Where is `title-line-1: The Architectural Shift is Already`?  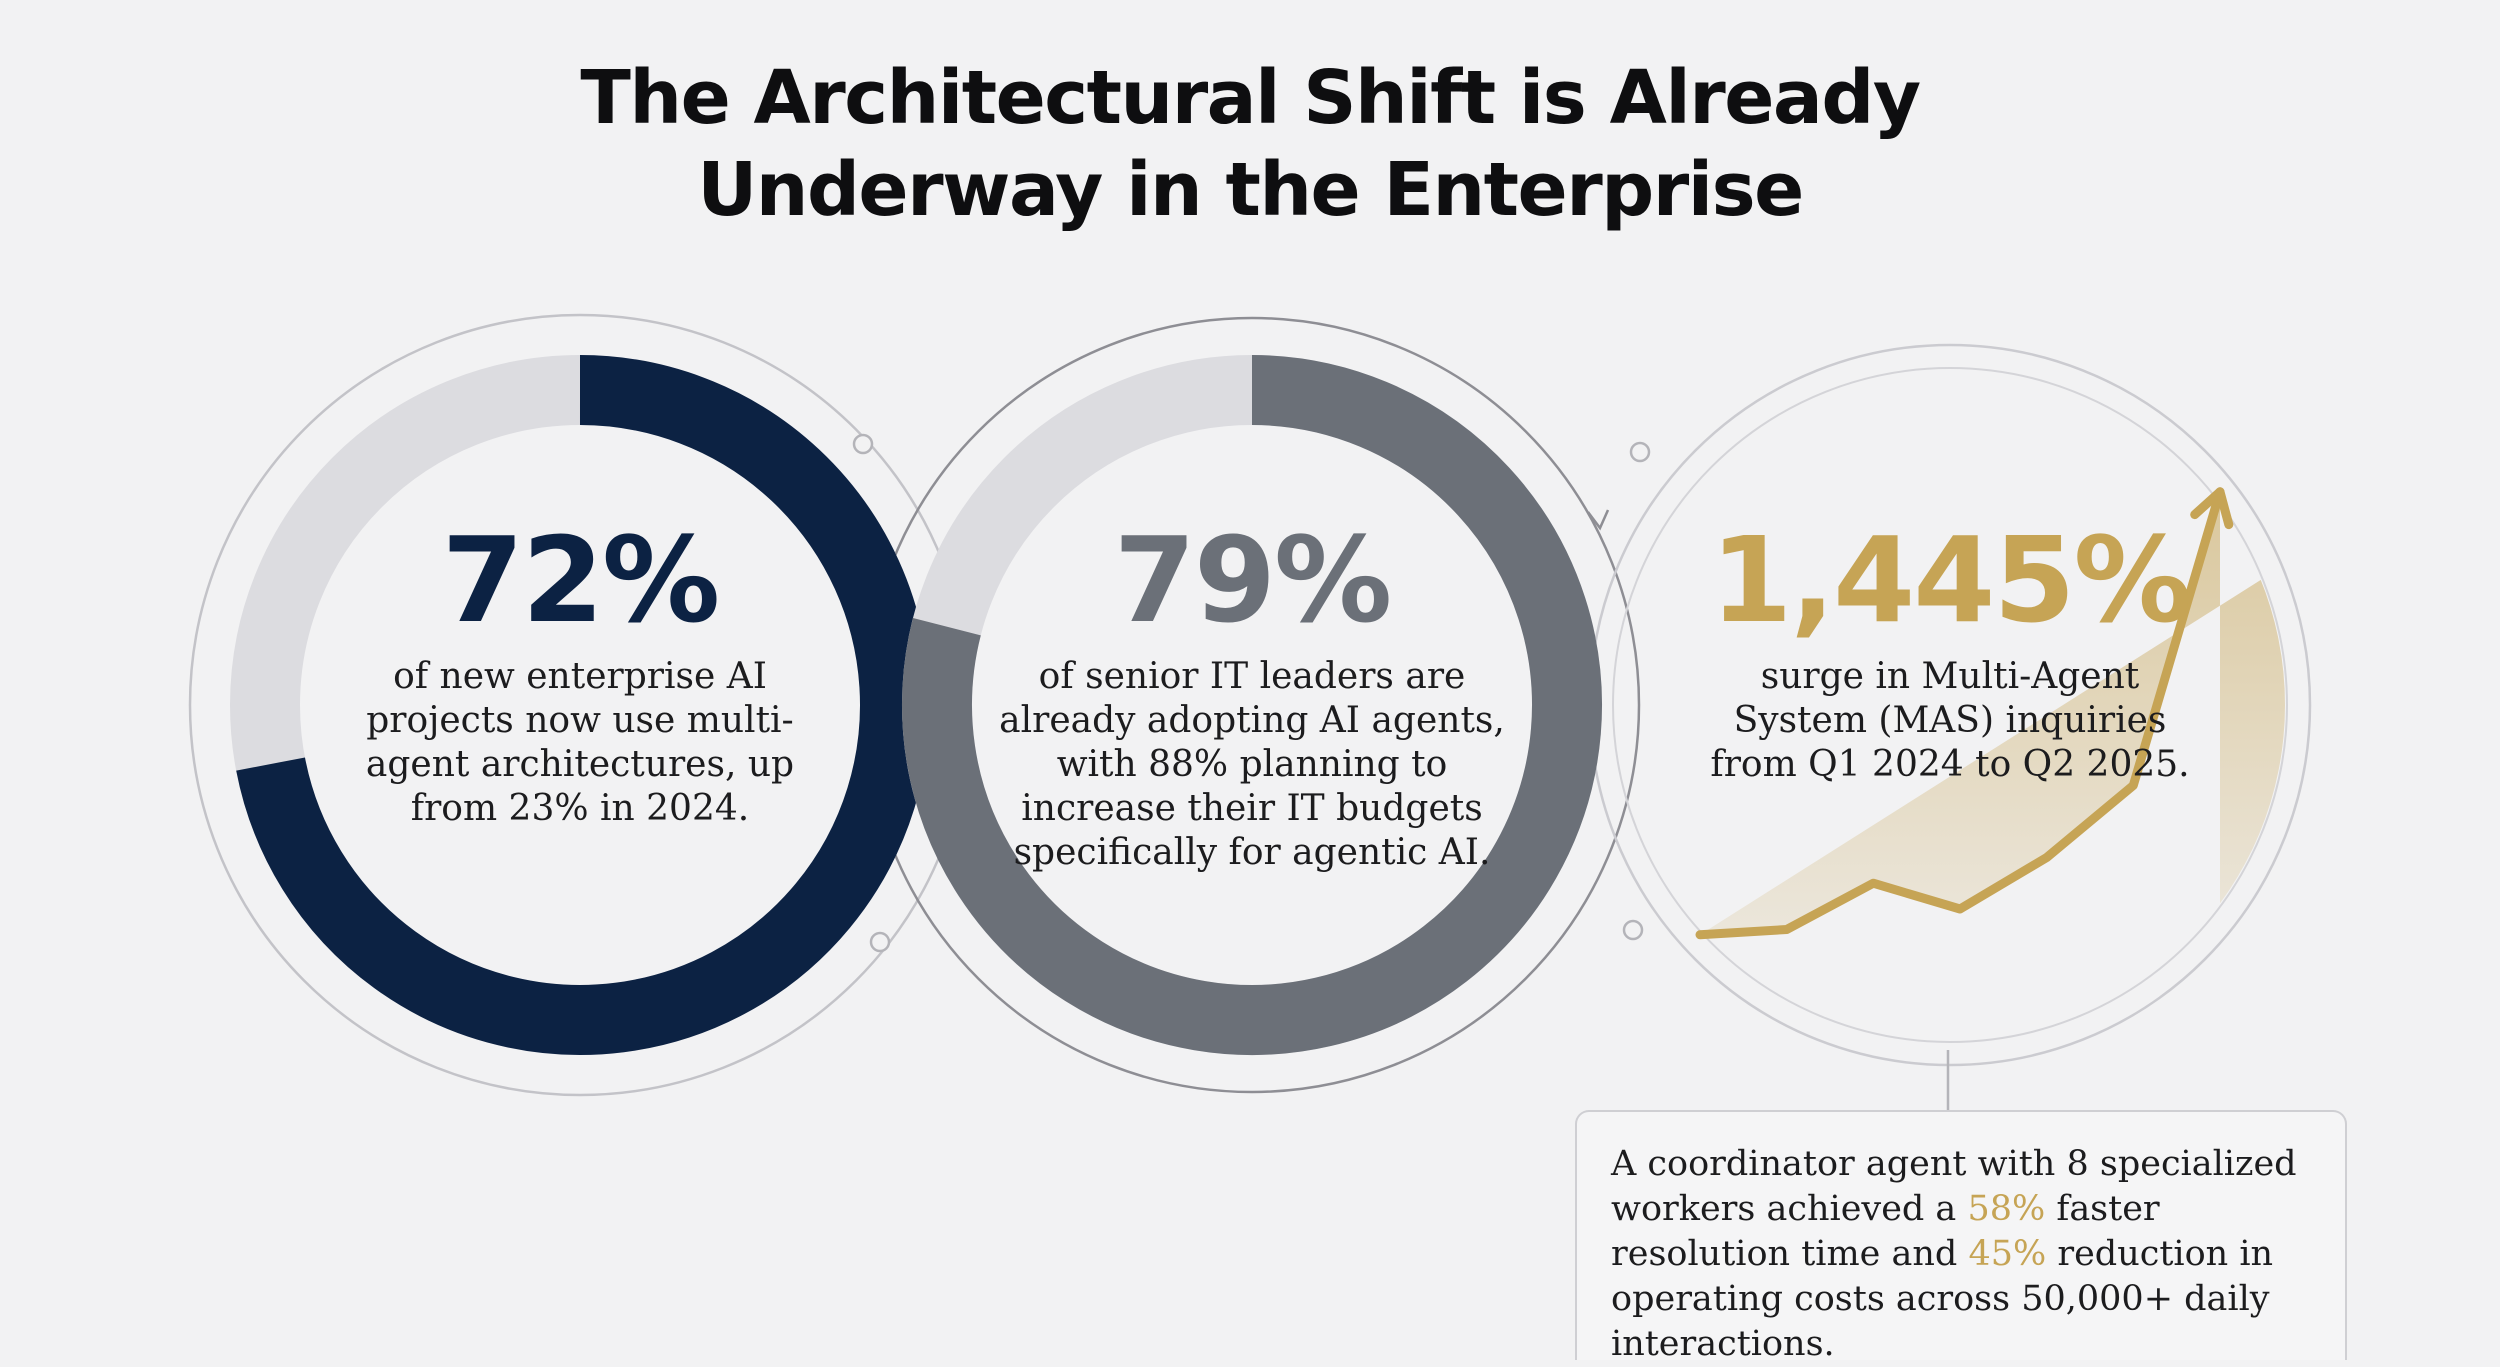 title-line-1: The Architectural Shift is Already is located at coordinates (1250, 98).